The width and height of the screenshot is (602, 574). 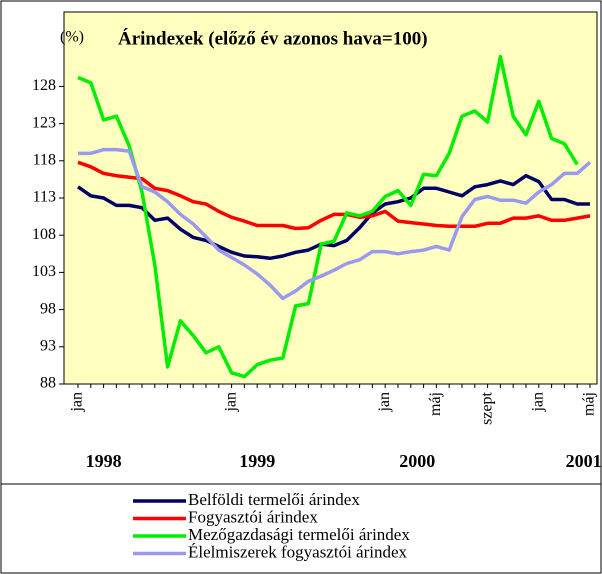 I want to click on y-tick-label: 113, so click(x=44, y=197).